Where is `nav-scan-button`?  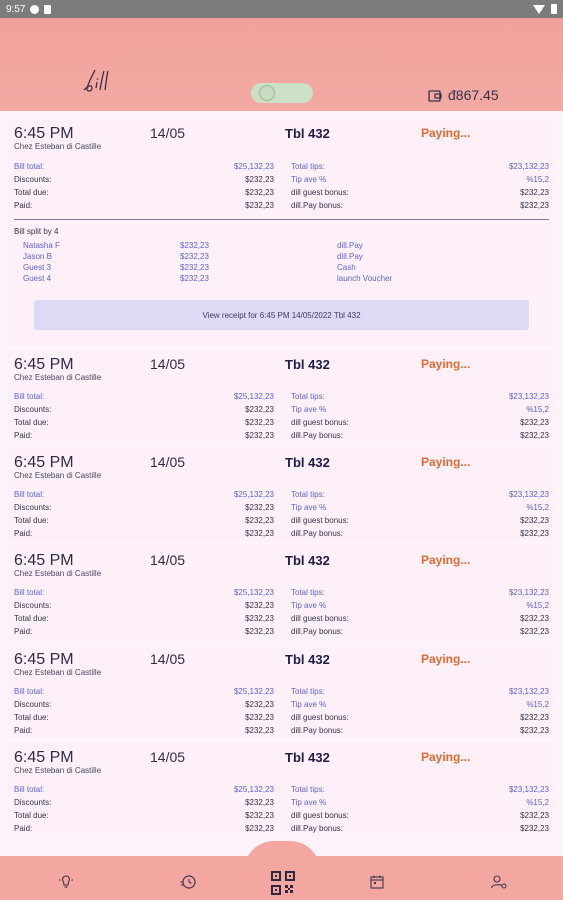
nav-scan-button is located at coordinates (283, 883).